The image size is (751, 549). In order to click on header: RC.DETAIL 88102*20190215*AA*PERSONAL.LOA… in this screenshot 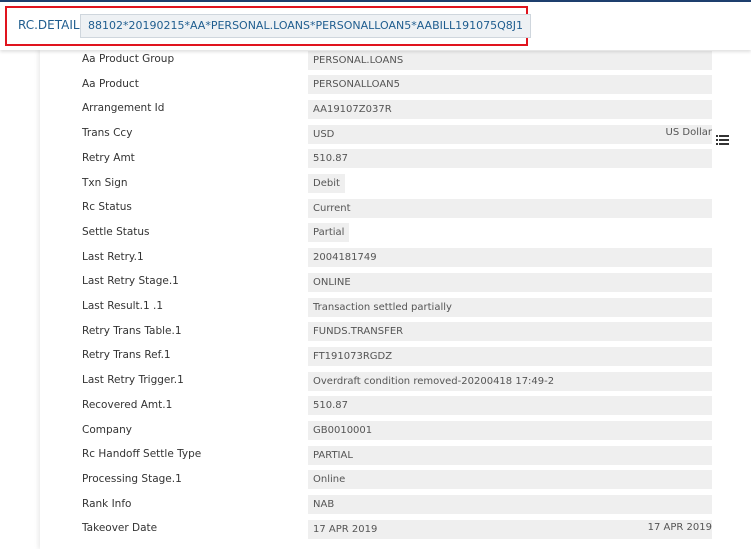, I will do `click(375, 26)`.